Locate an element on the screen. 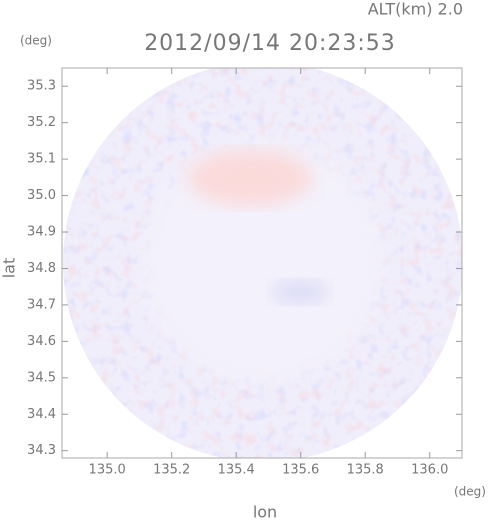  y-tick-label: 35.0 is located at coordinates (41, 195).